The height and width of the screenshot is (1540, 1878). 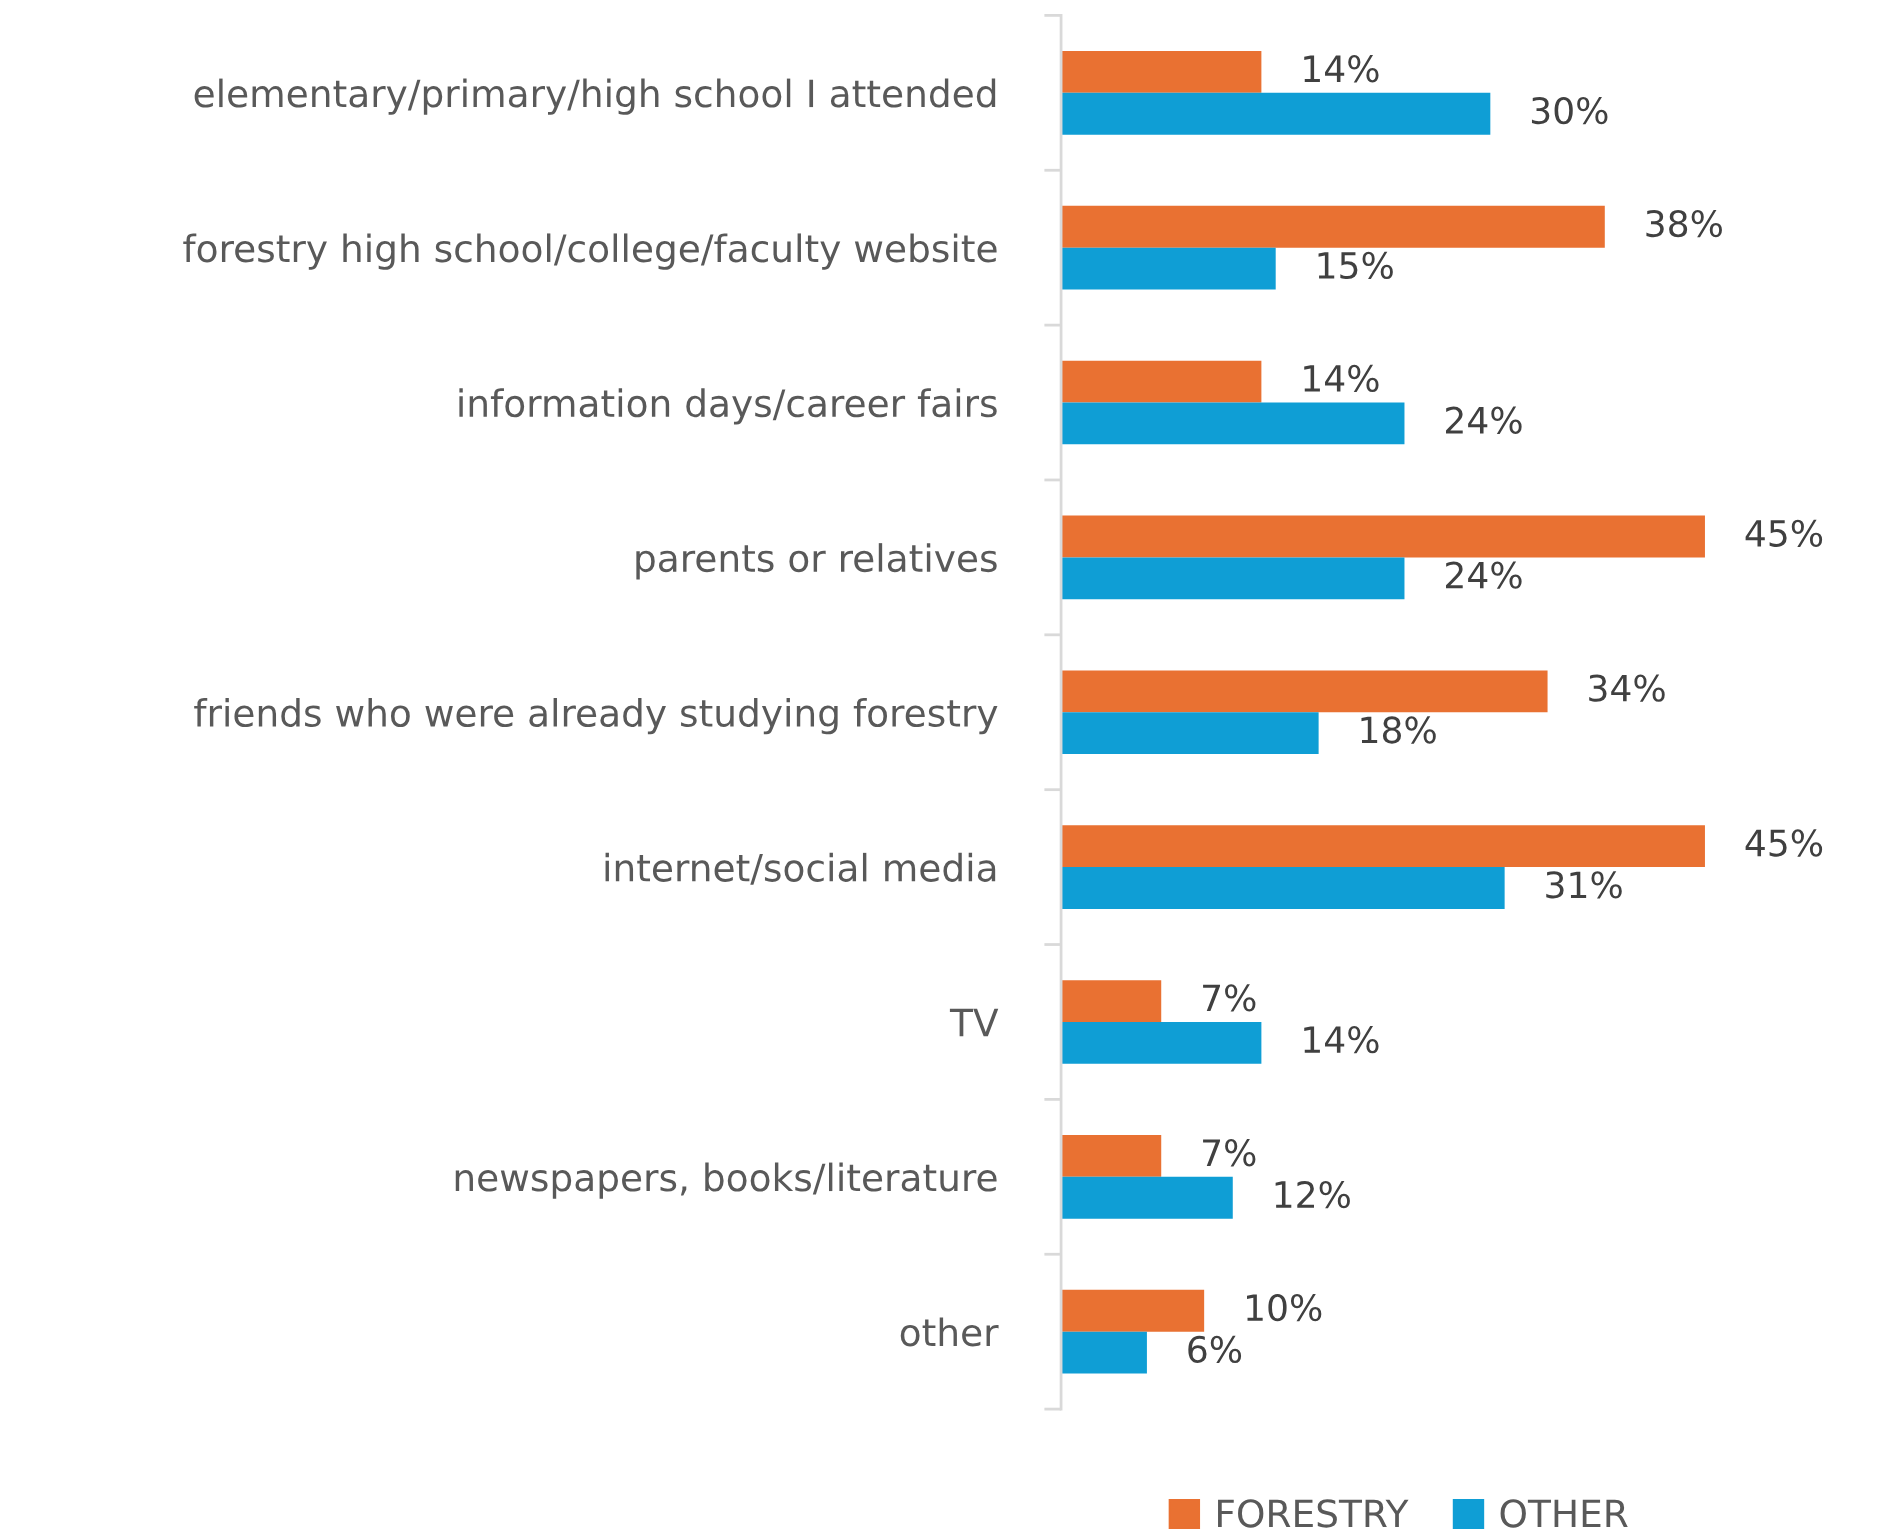 What do you see at coordinates (1564, 1513) in the screenshot?
I see `legend-label: OTHER` at bounding box center [1564, 1513].